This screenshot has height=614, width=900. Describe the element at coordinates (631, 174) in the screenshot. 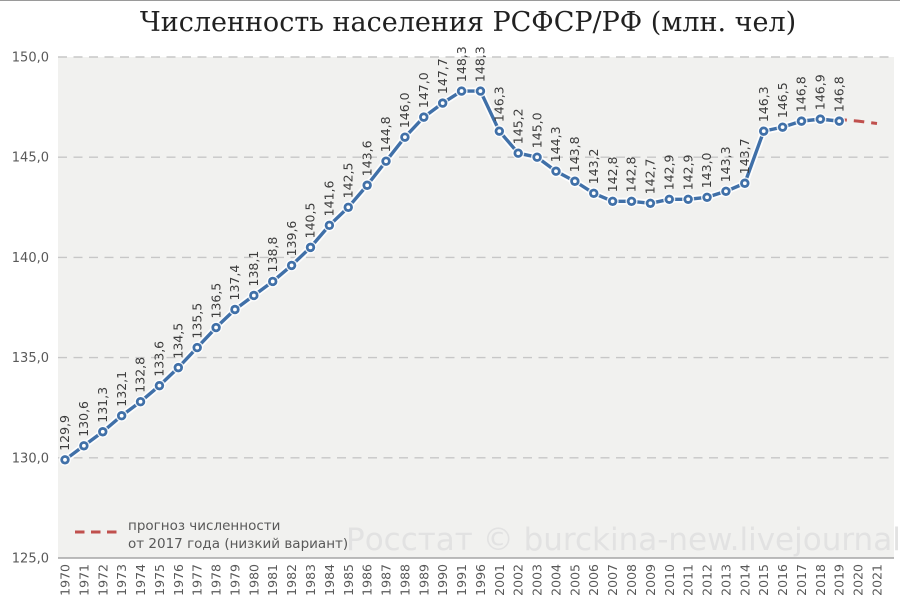

I see `data-label-2008: 142,8` at that location.